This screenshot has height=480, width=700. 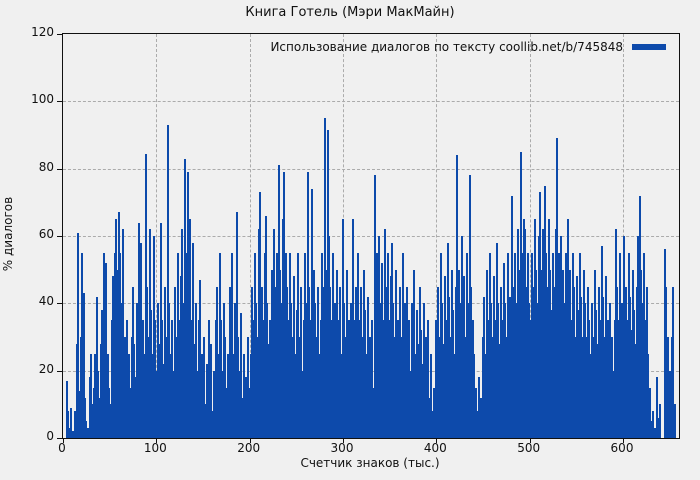 What do you see at coordinates (46, 234) in the screenshot?
I see `y-tick-label: 60` at bounding box center [46, 234].